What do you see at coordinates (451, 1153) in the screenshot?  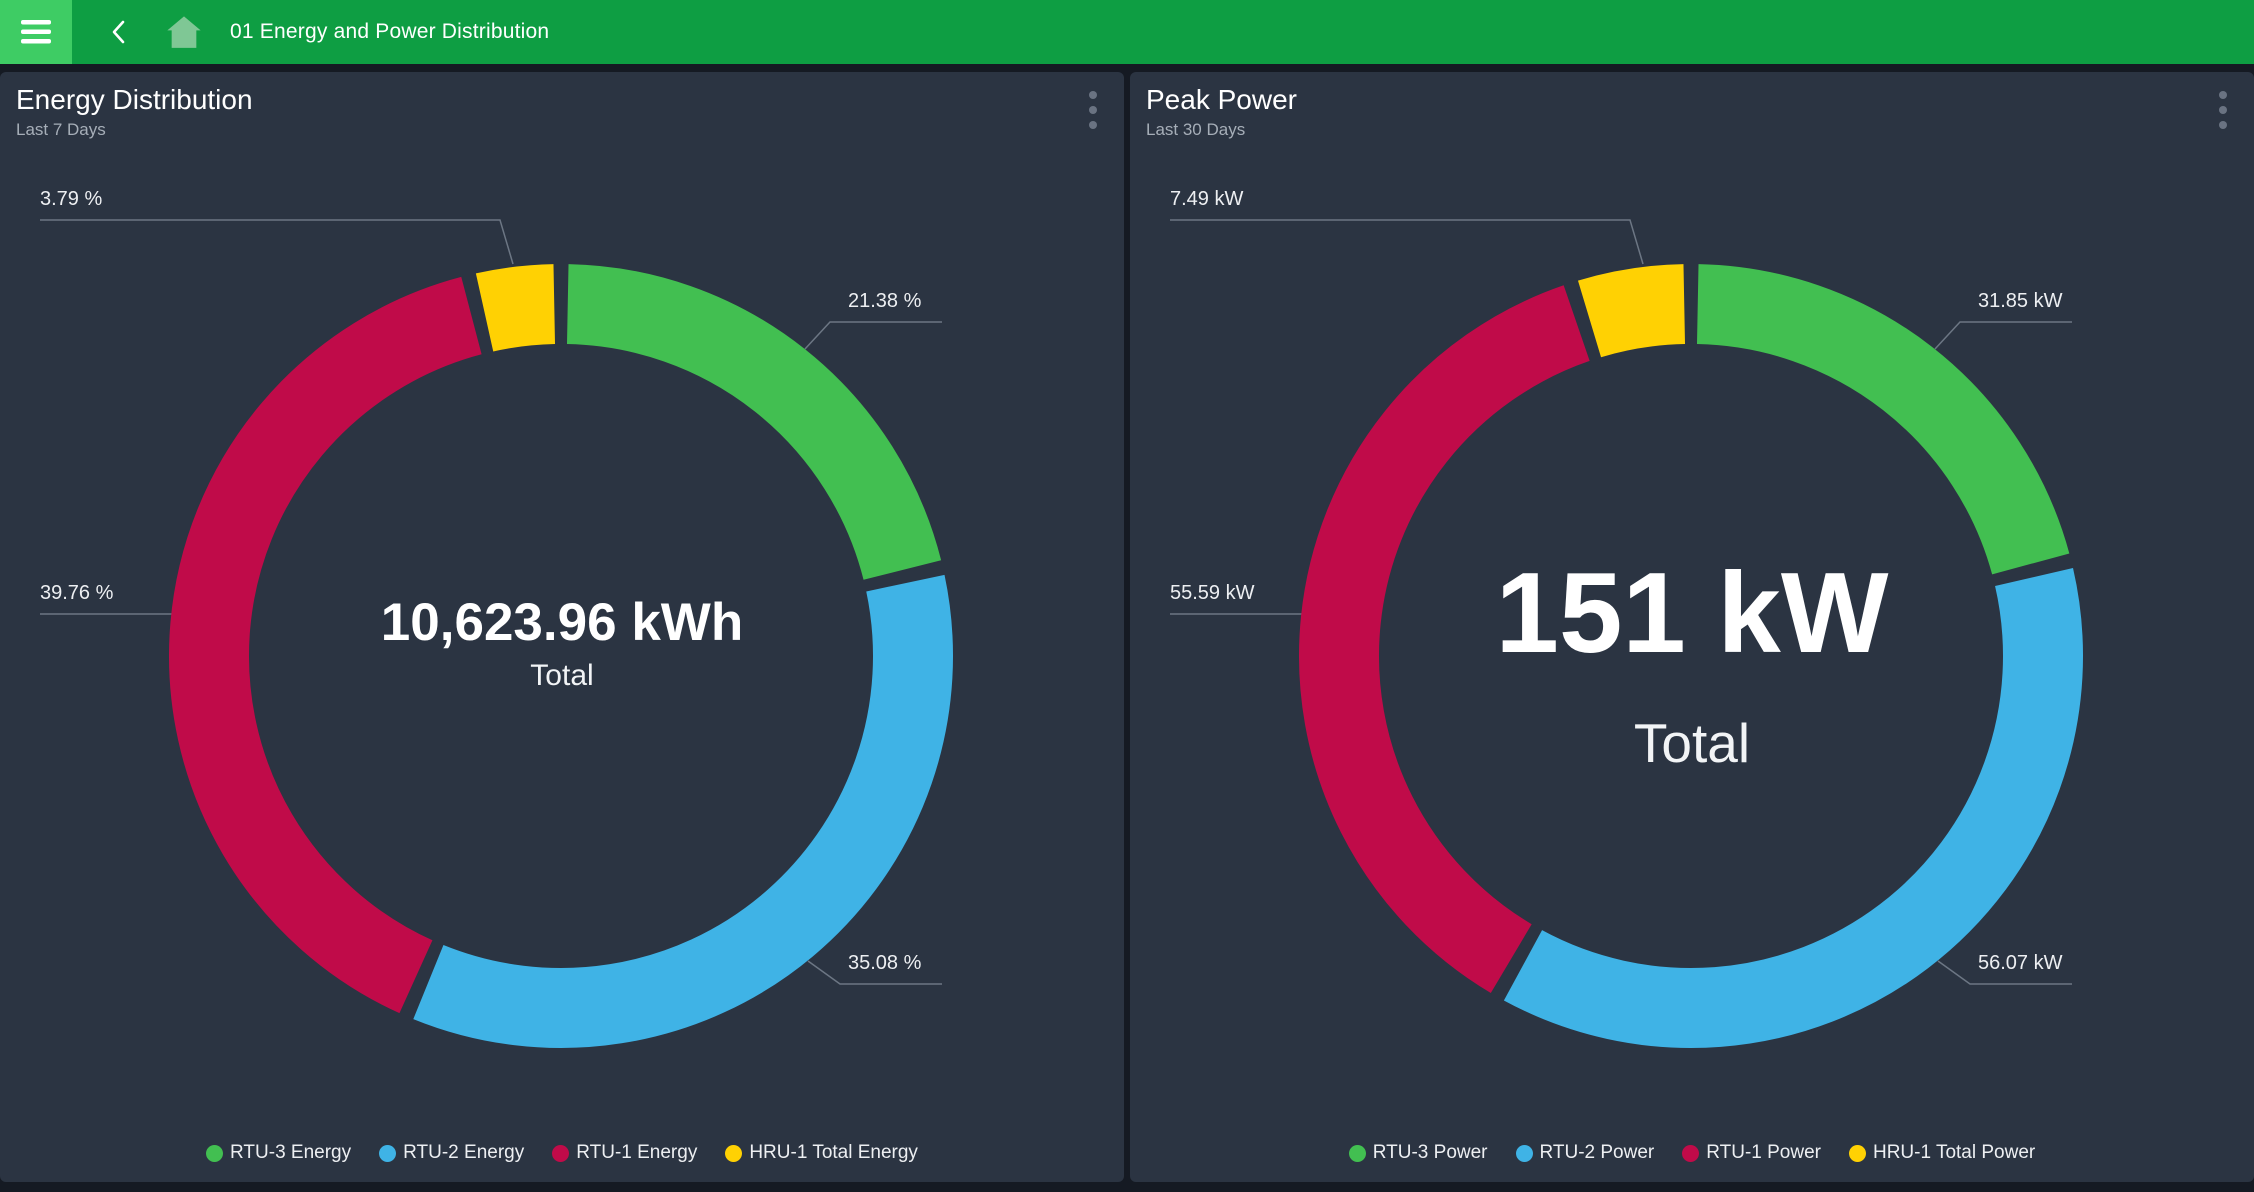 I see `legend-item-rtu2-energy: RTU-2 Energy` at bounding box center [451, 1153].